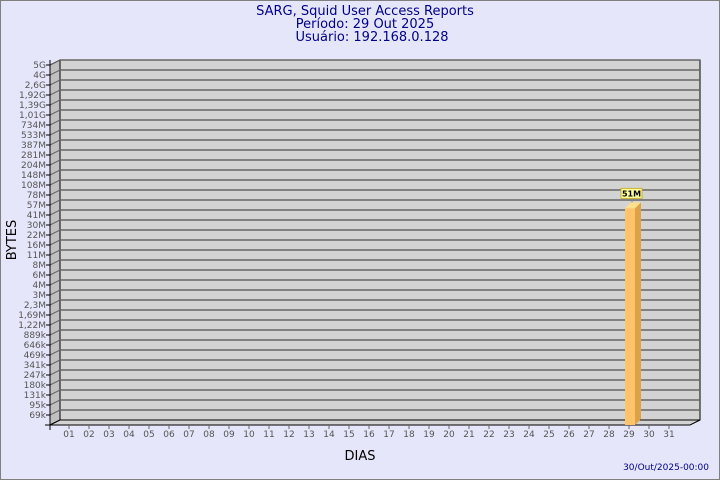 The height and width of the screenshot is (480, 720). What do you see at coordinates (666, 468) in the screenshot?
I see `generated-timestamp: 30/Out/2025-00:00` at bounding box center [666, 468].